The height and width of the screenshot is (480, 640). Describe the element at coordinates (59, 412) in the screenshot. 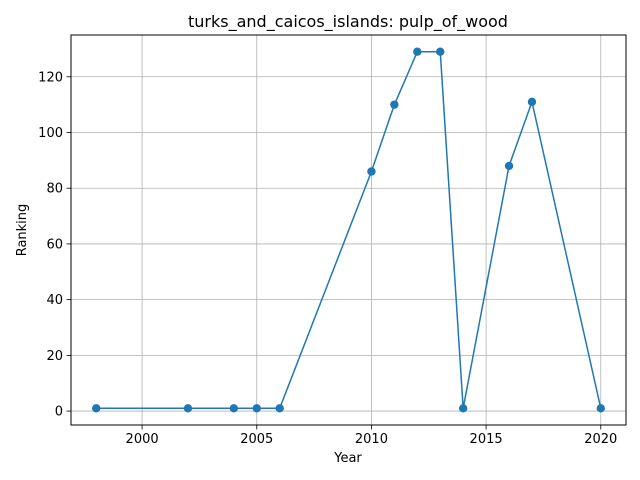

I see `y-tick-label: 0` at that location.